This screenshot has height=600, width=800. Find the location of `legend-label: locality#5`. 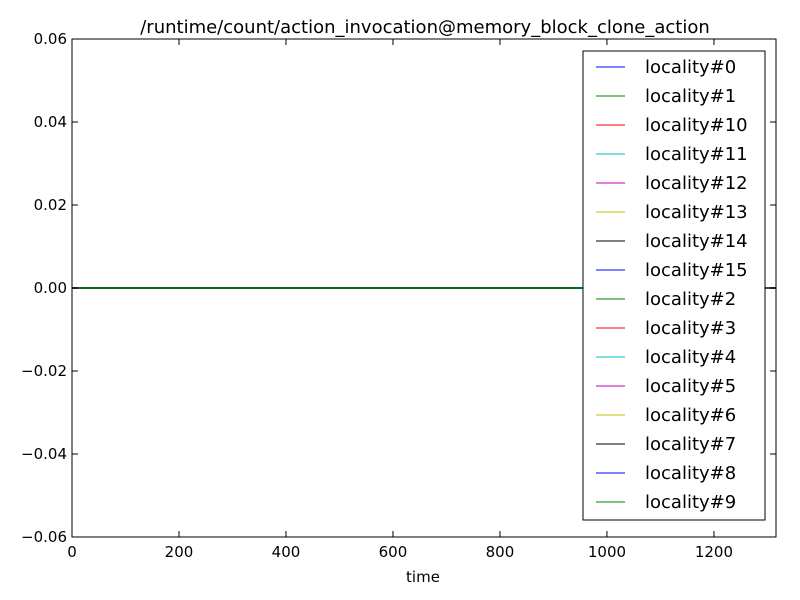

legend-label: locality#5 is located at coordinates (690, 386).